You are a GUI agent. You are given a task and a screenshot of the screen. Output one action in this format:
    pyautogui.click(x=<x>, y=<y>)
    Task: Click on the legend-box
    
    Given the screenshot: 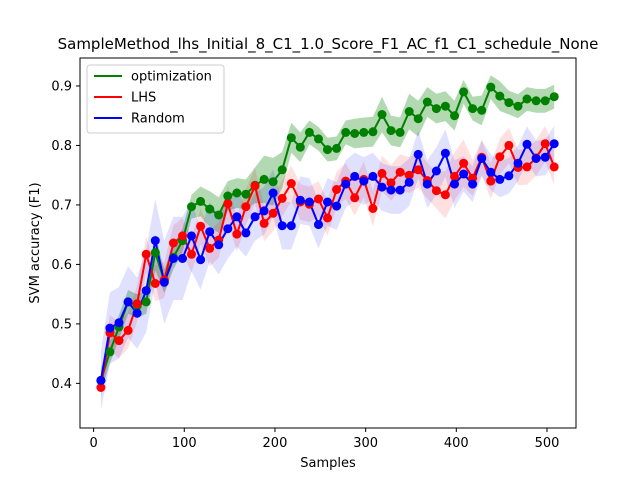 What is the action you would take?
    pyautogui.click(x=155, y=99)
    